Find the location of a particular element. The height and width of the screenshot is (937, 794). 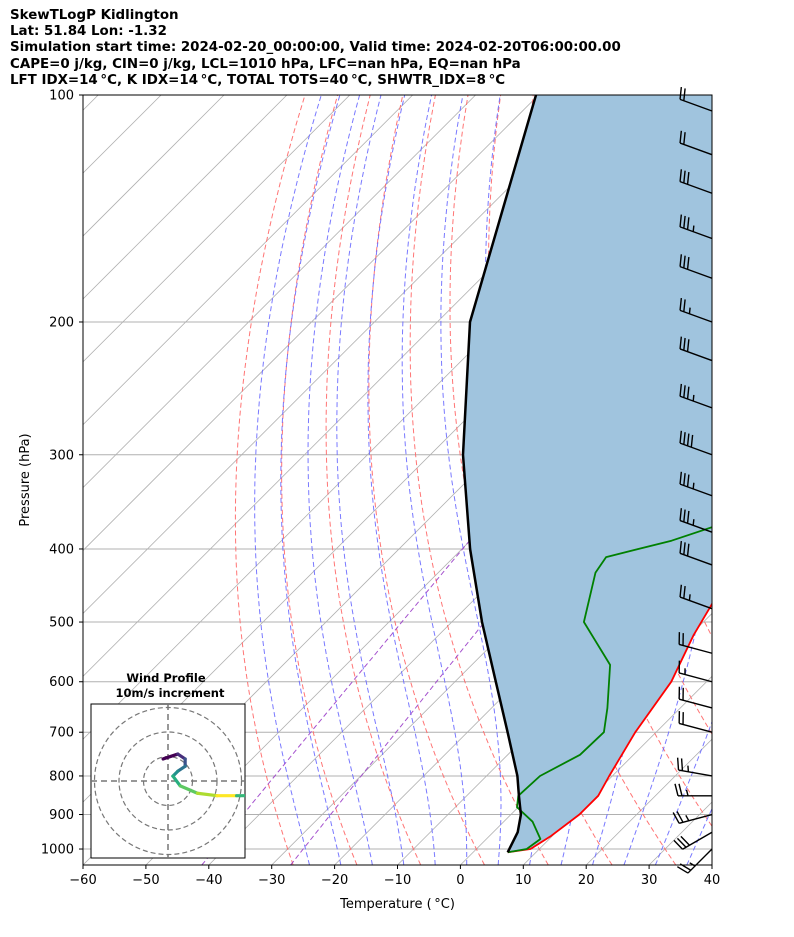

wind-barb-layer is located at coordinates (692, 480).